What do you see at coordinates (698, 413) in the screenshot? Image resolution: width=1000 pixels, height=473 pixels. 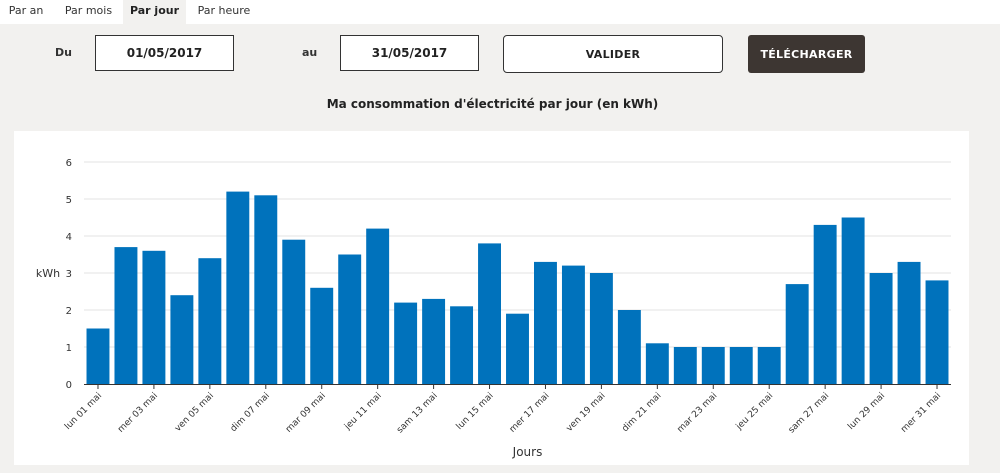 I see `x-tick-label: mar 23 mai` at bounding box center [698, 413].